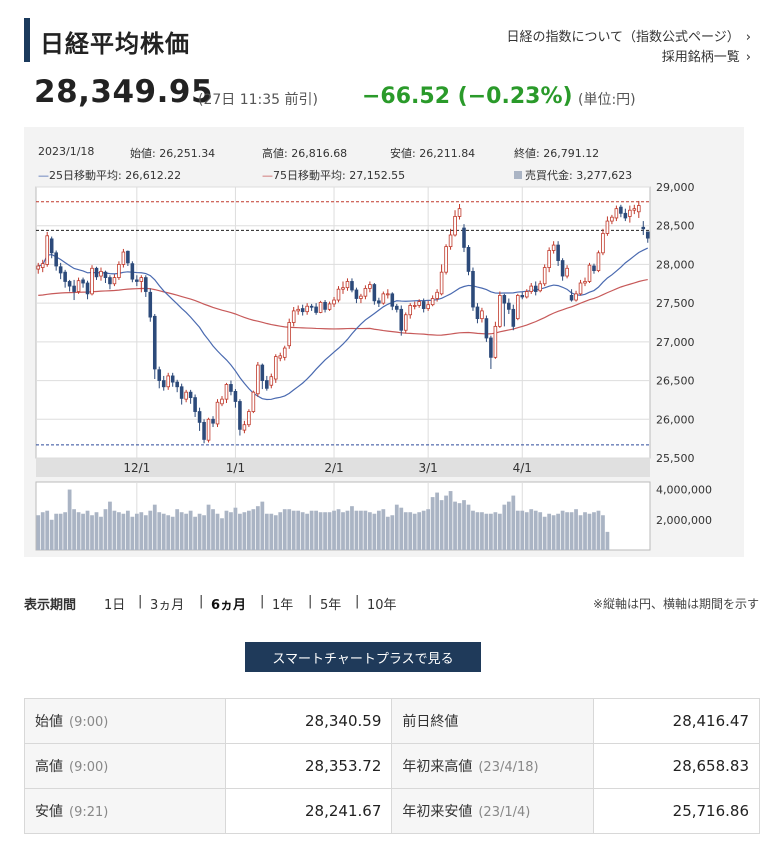  Describe the element at coordinates (89, 722) in the screenshot. I see `open-time: (9:00)` at that location.